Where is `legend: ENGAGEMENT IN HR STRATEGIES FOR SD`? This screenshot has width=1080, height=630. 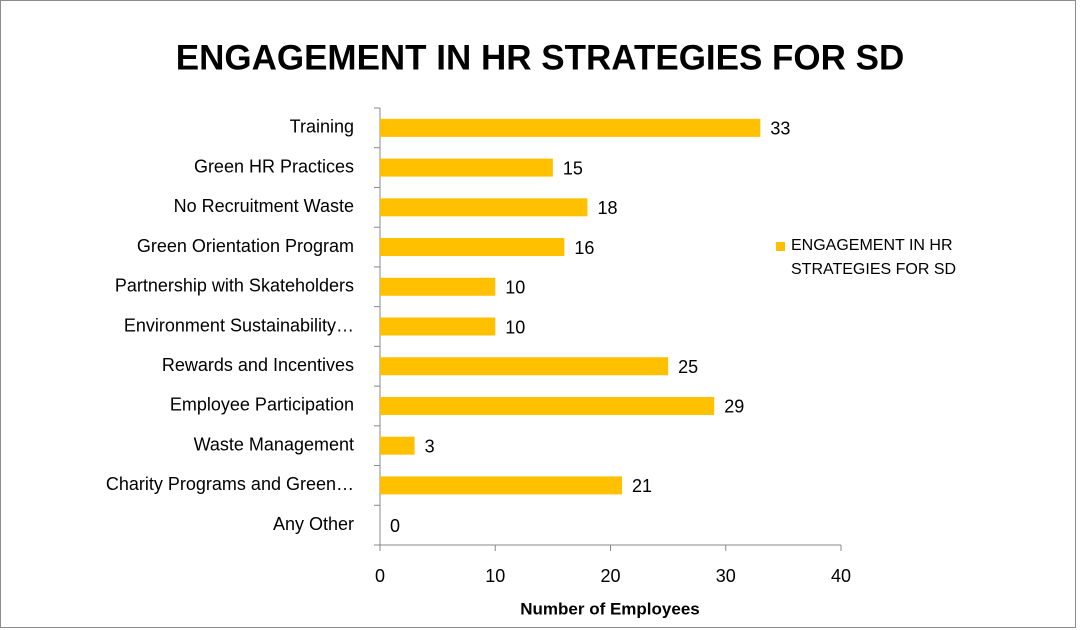
legend: ENGAGEMENT IN HR STRATEGIES FOR SD is located at coordinates (891, 258).